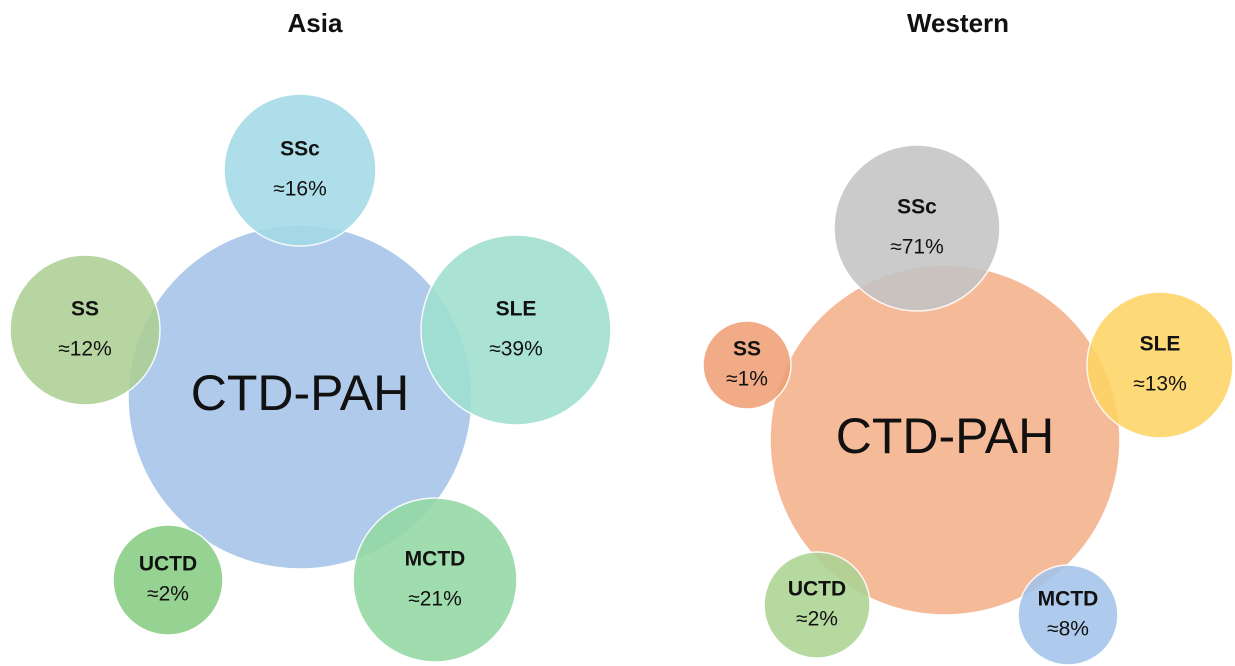  What do you see at coordinates (1160, 384) in the screenshot?
I see `node-label: ≈13%` at bounding box center [1160, 384].